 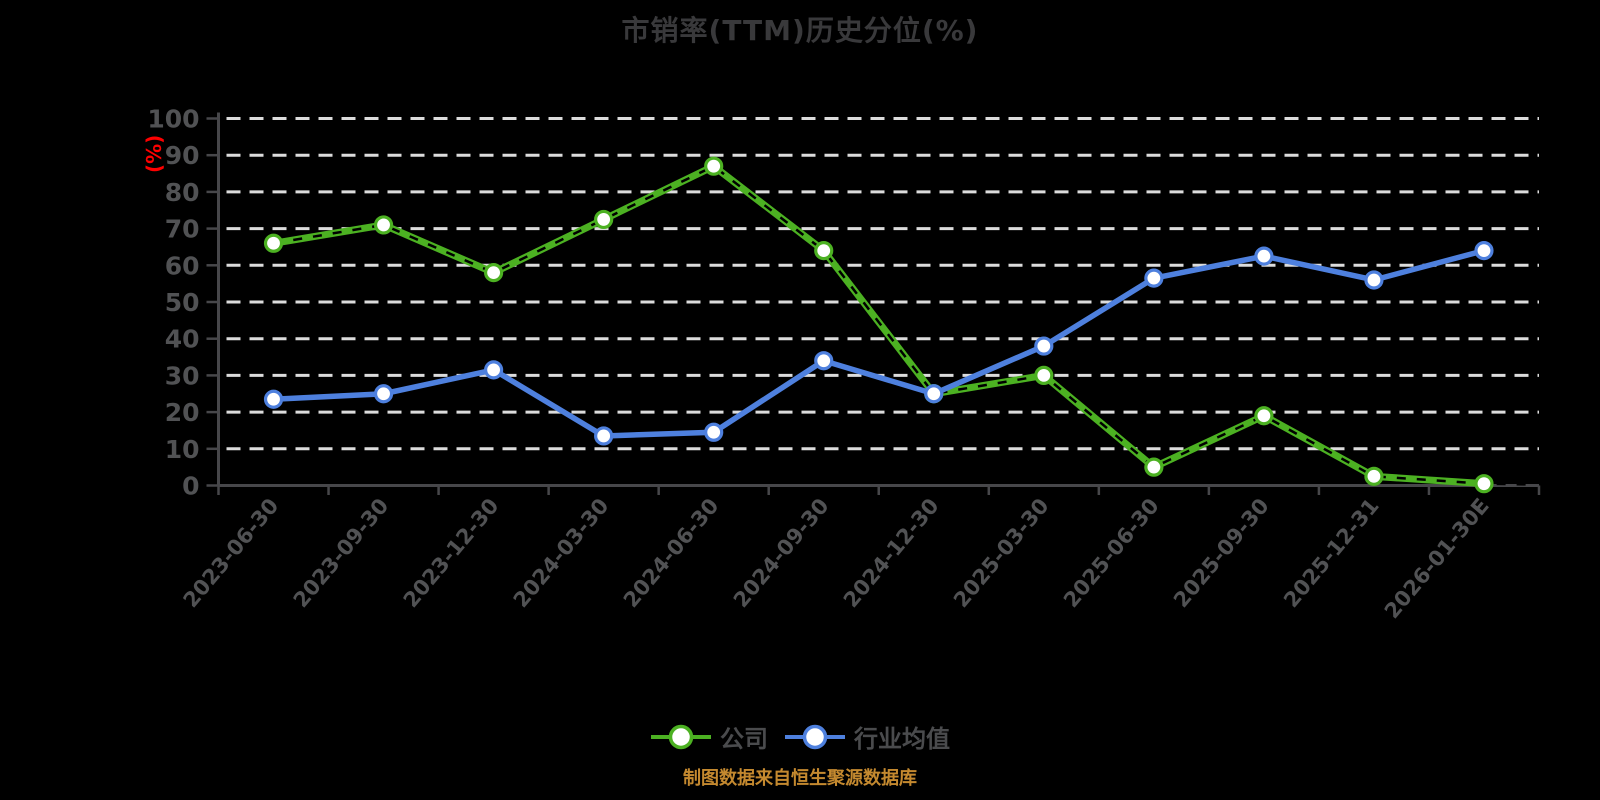 What do you see at coordinates (341, 553) in the screenshot?
I see `x-axis-tick-label: 2023-09-30` at bounding box center [341, 553].